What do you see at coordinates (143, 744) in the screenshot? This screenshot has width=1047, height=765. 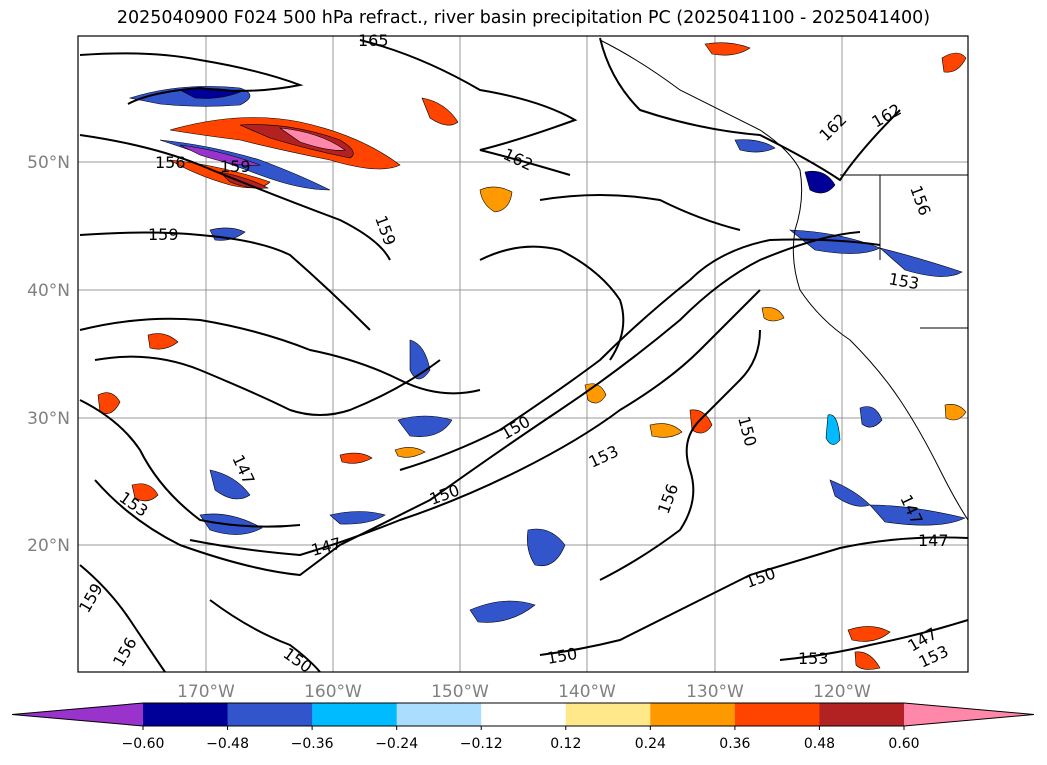 I see `colorbar-tick-label: −0.60` at bounding box center [143, 744].